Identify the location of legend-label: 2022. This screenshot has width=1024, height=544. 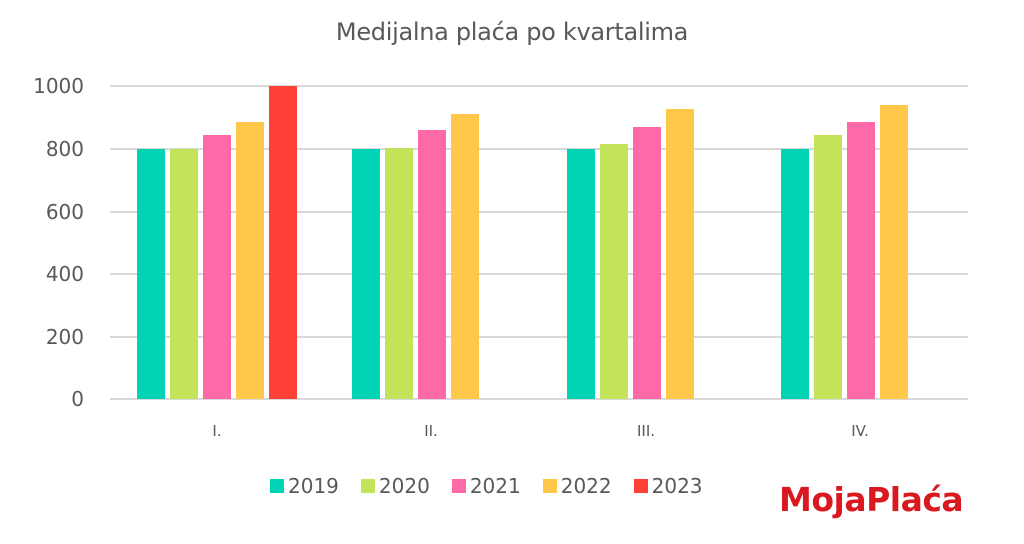
(586, 486).